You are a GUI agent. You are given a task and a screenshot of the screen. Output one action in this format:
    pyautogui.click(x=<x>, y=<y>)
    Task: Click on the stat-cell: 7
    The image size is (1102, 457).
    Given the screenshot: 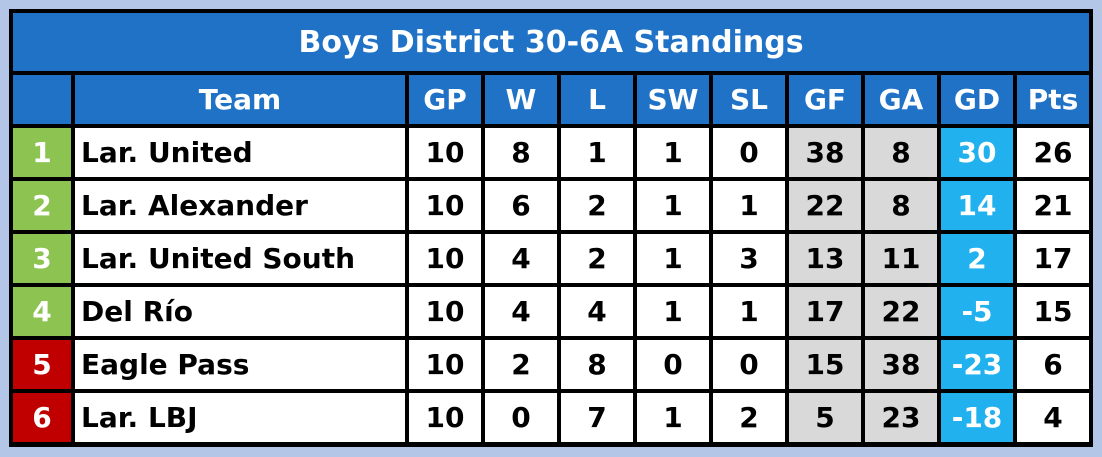 What is the action you would take?
    pyautogui.click(x=597, y=417)
    